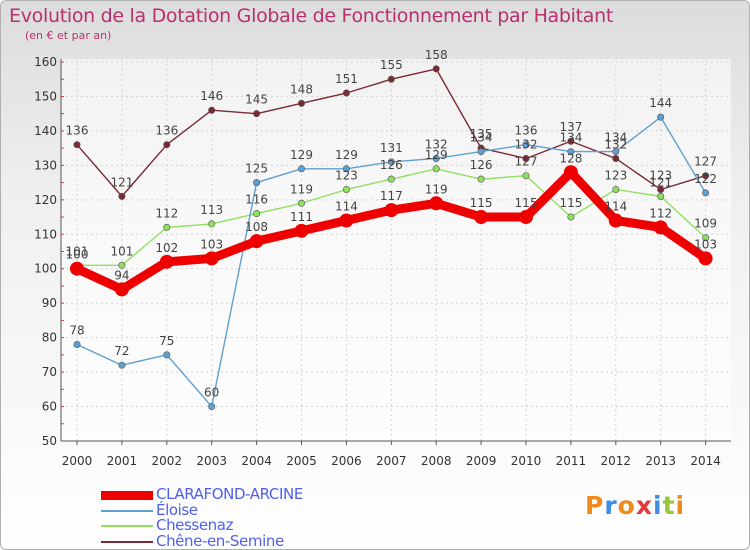 Image resolution: width=750 pixels, height=550 pixels. Describe the element at coordinates (122, 461) in the screenshot. I see `x-tick-label: 2001` at that location.